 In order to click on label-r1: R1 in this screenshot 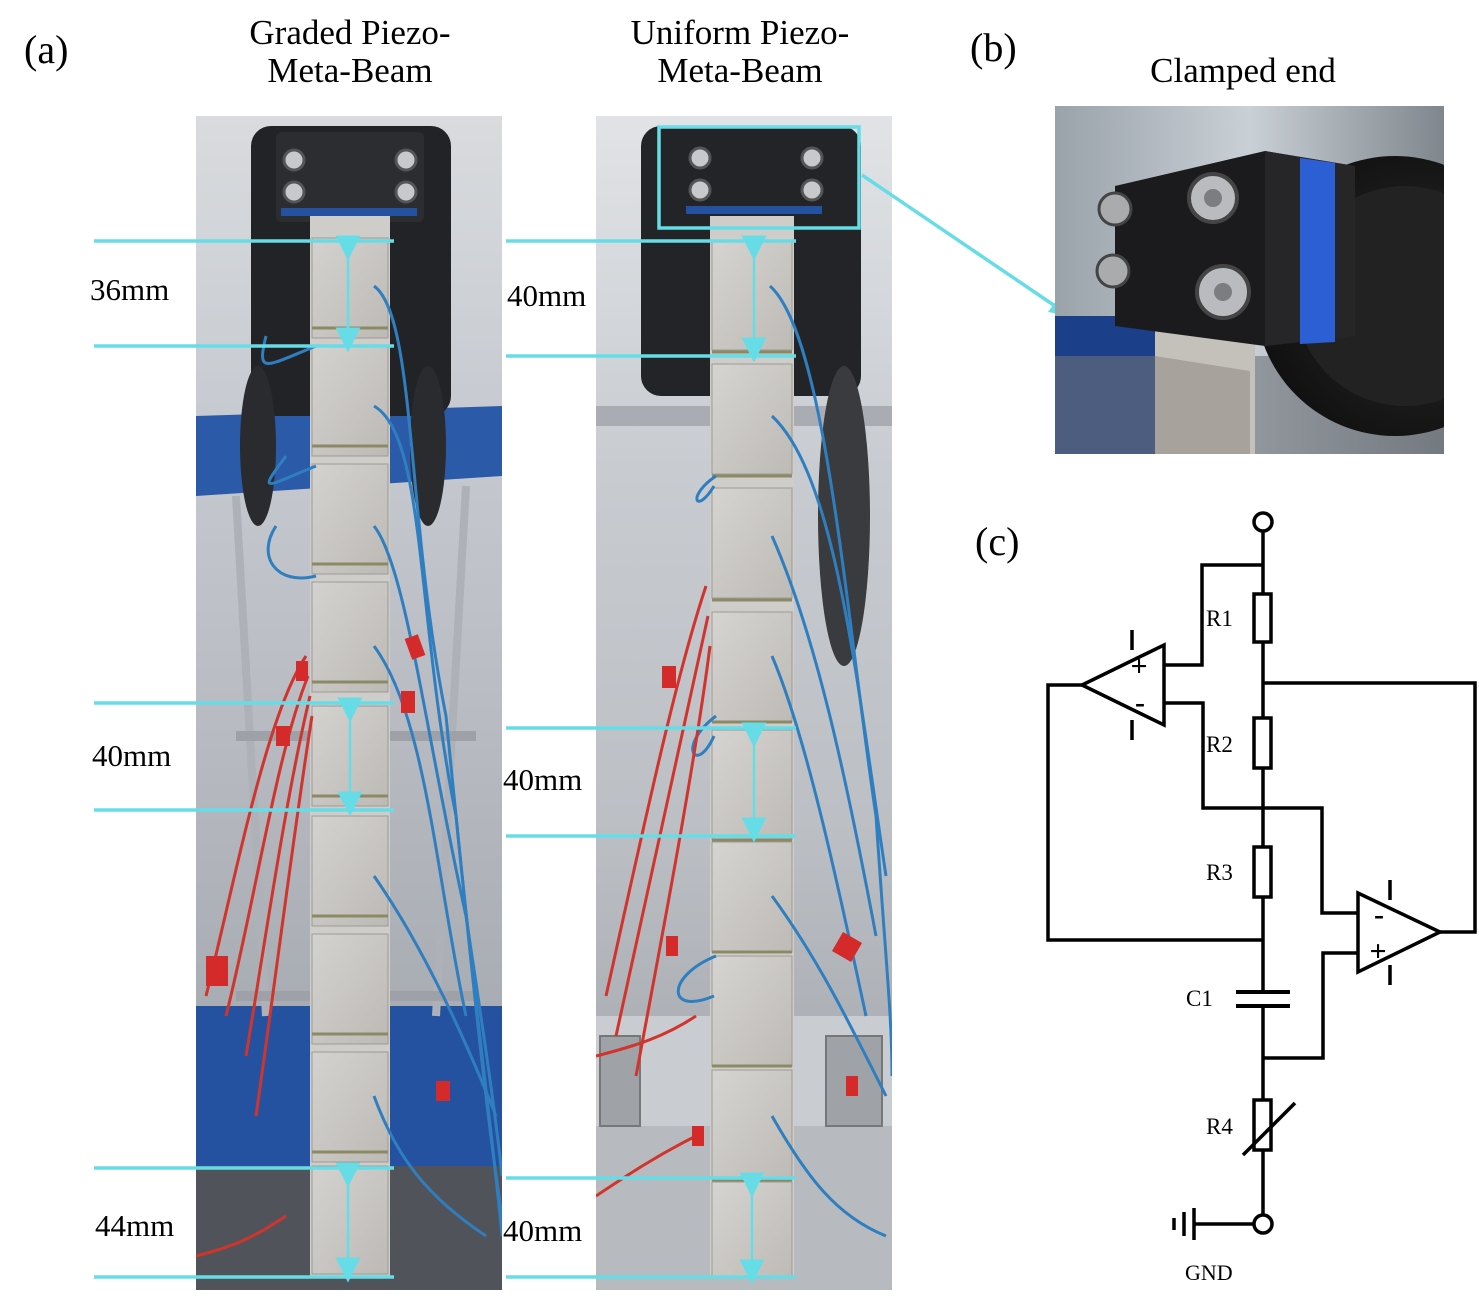, I will do `click(1219, 618)`.